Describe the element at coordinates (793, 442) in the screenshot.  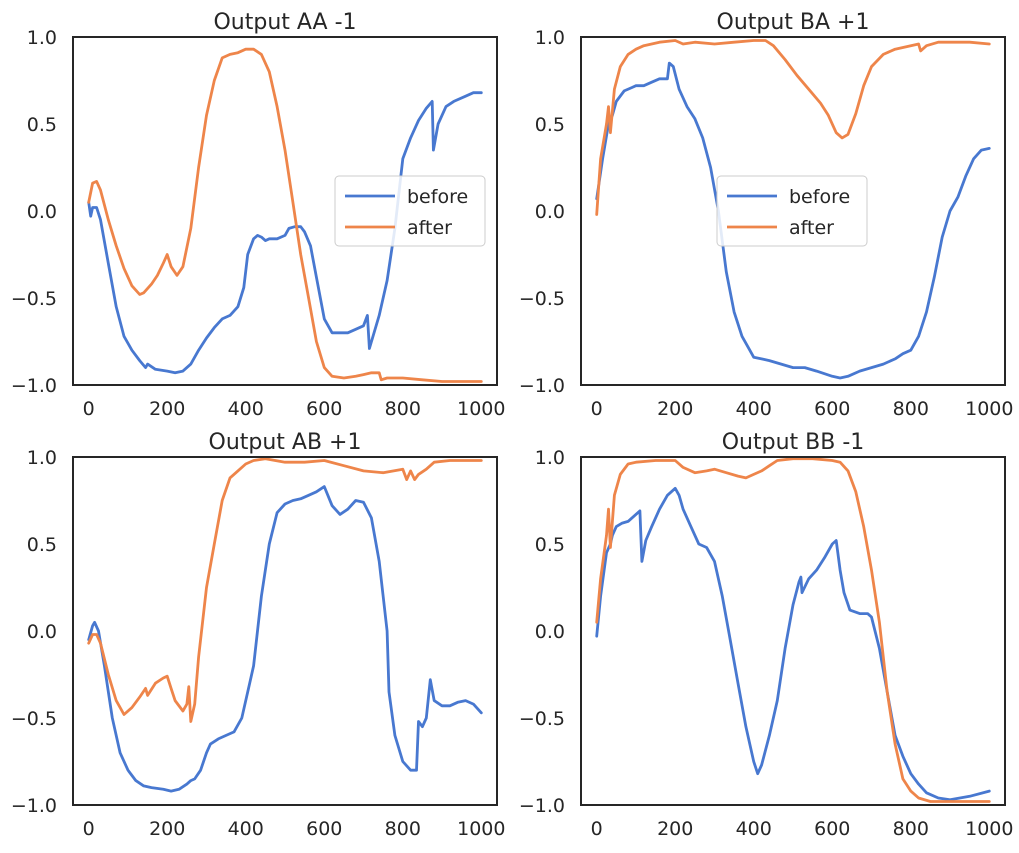
I see `subplot-title: Output BB -1` at that location.